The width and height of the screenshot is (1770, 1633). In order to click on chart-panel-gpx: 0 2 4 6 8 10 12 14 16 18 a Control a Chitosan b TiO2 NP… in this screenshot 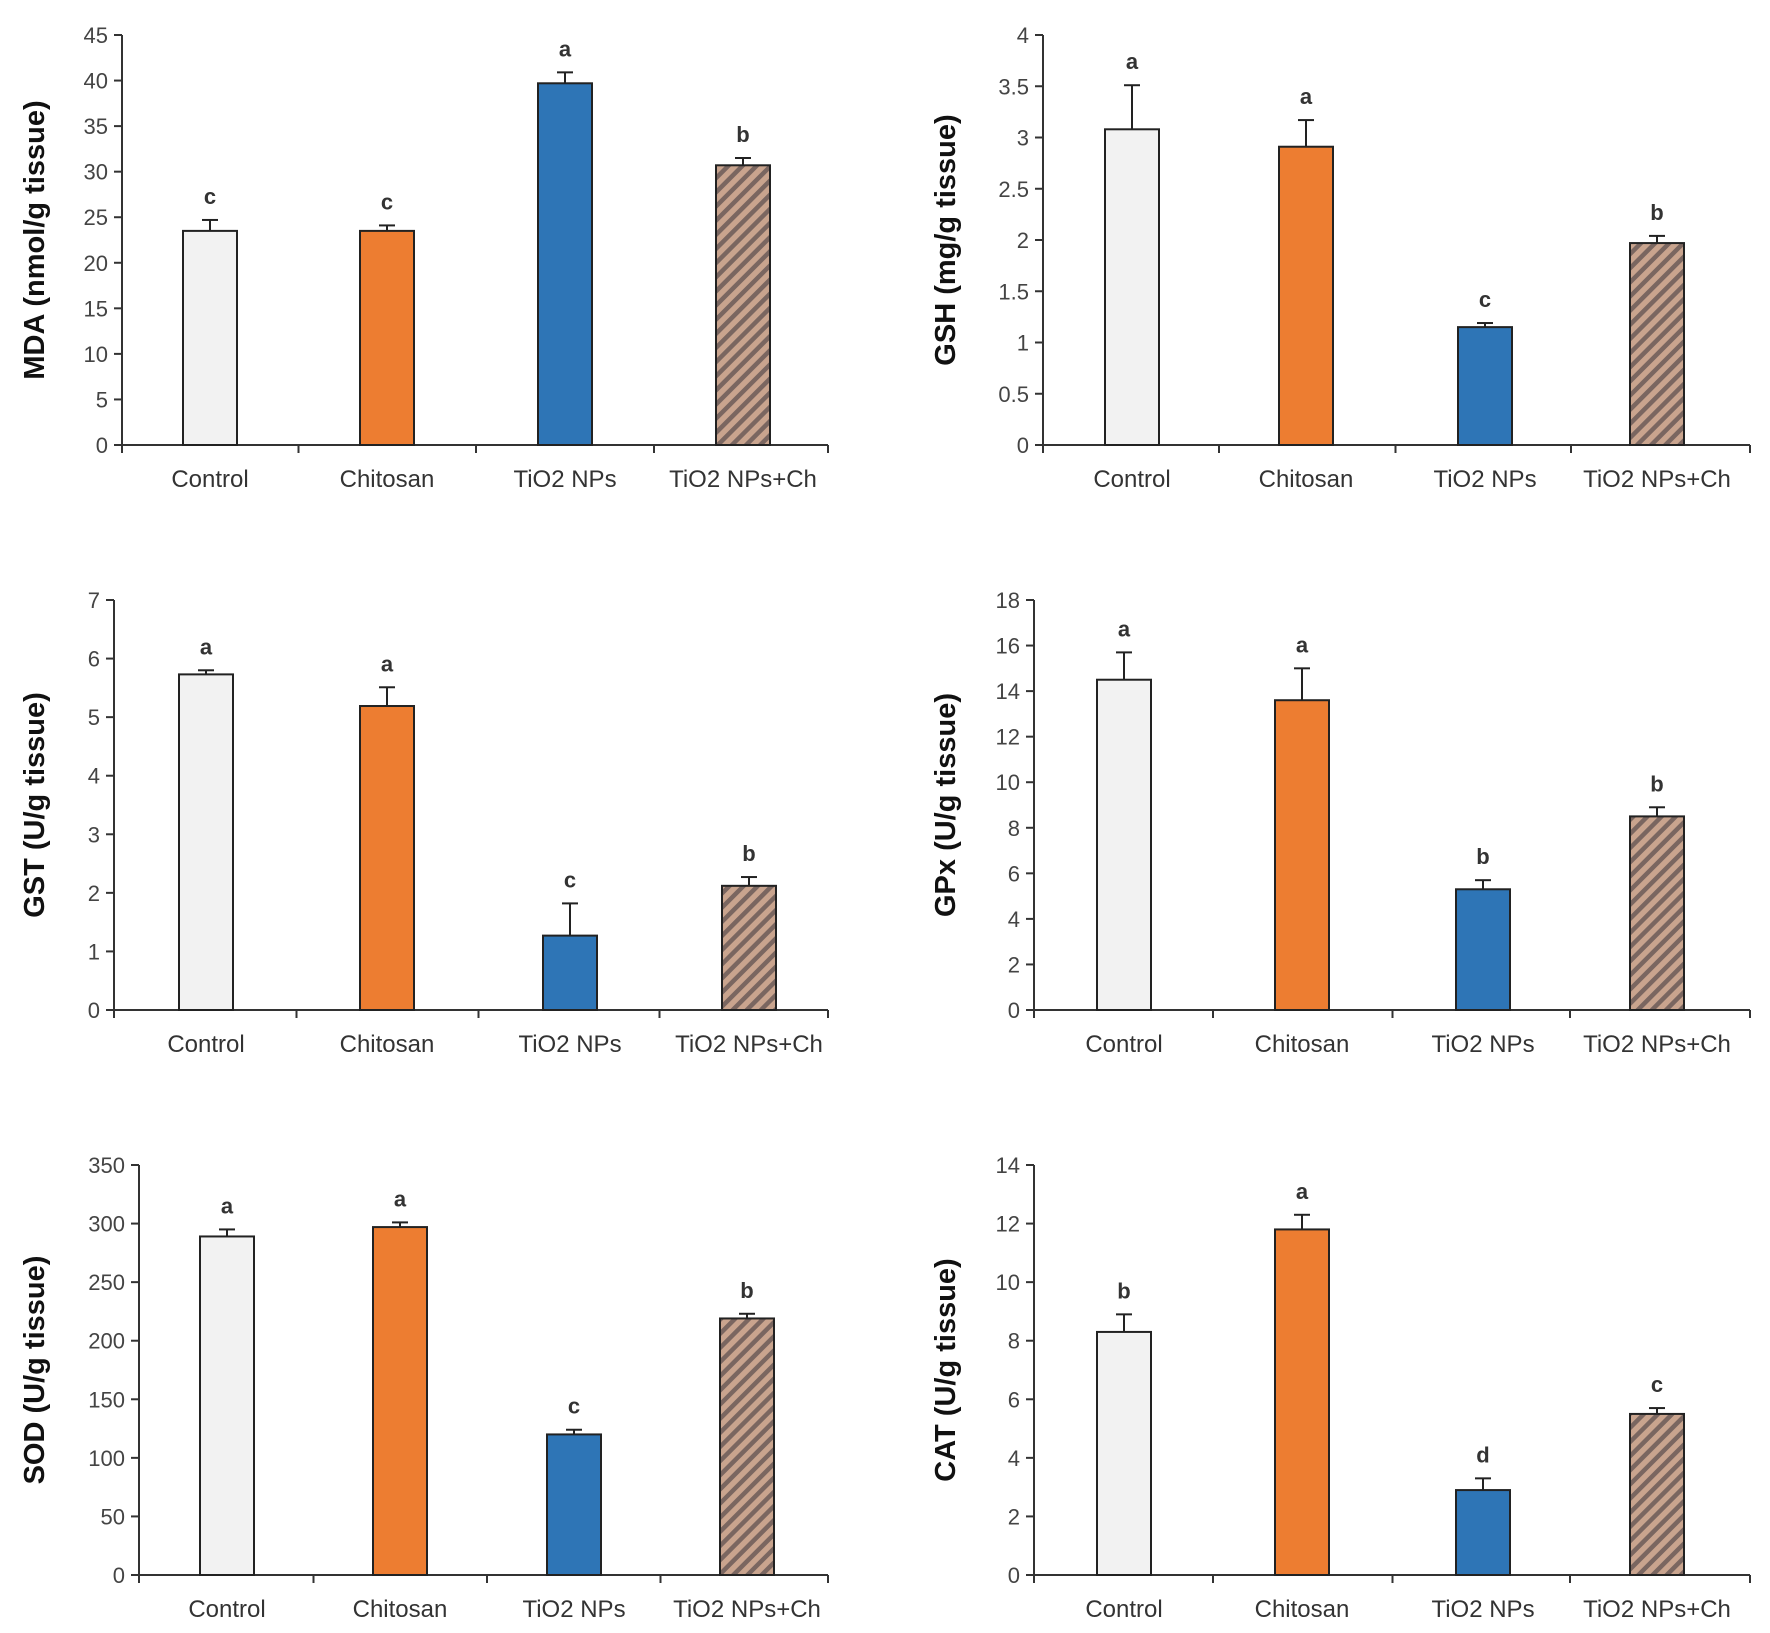, I will do `click(1340, 823)`.